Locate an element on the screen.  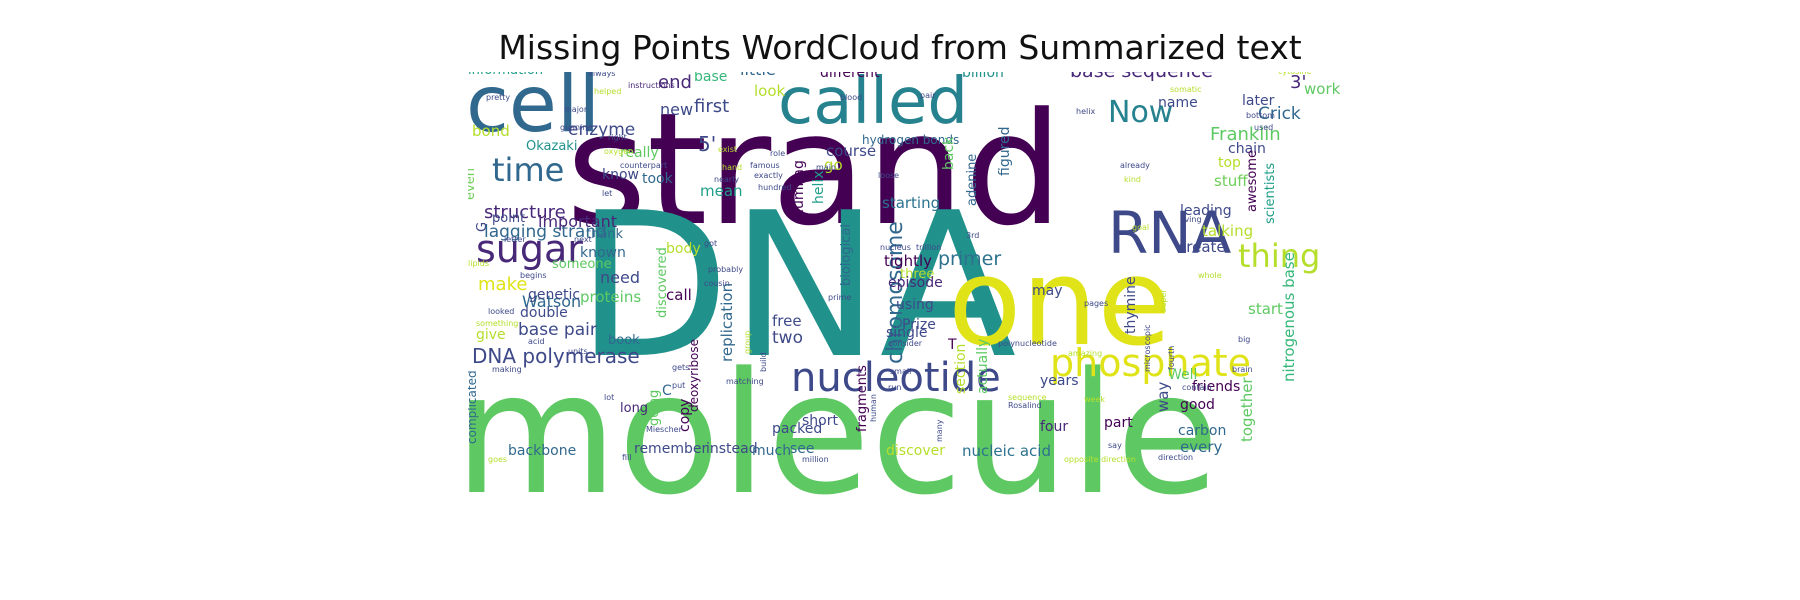
word: used is located at coordinates (1264, 127).